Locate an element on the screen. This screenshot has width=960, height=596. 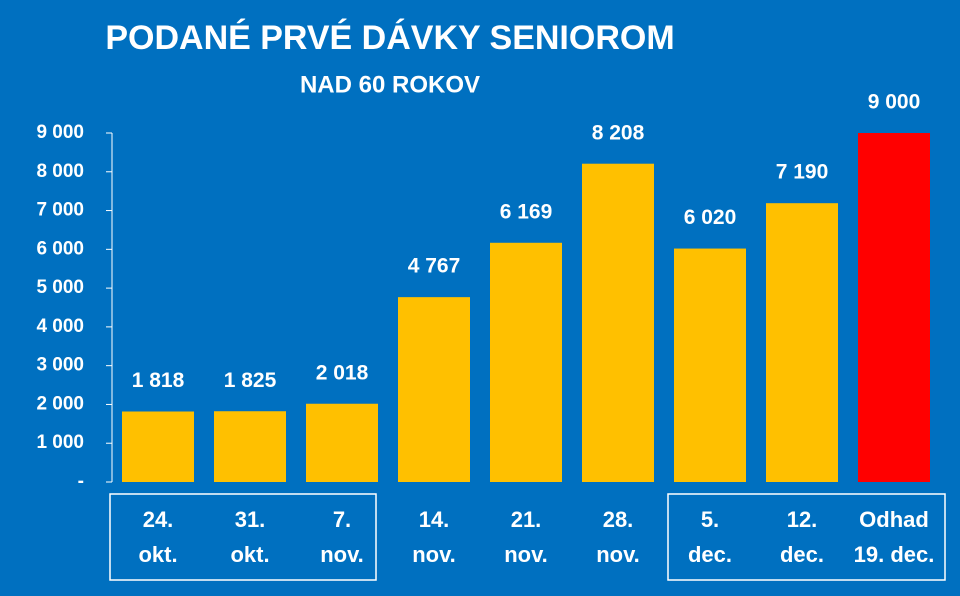
x-tick-label: Odhad is located at coordinates (894, 519).